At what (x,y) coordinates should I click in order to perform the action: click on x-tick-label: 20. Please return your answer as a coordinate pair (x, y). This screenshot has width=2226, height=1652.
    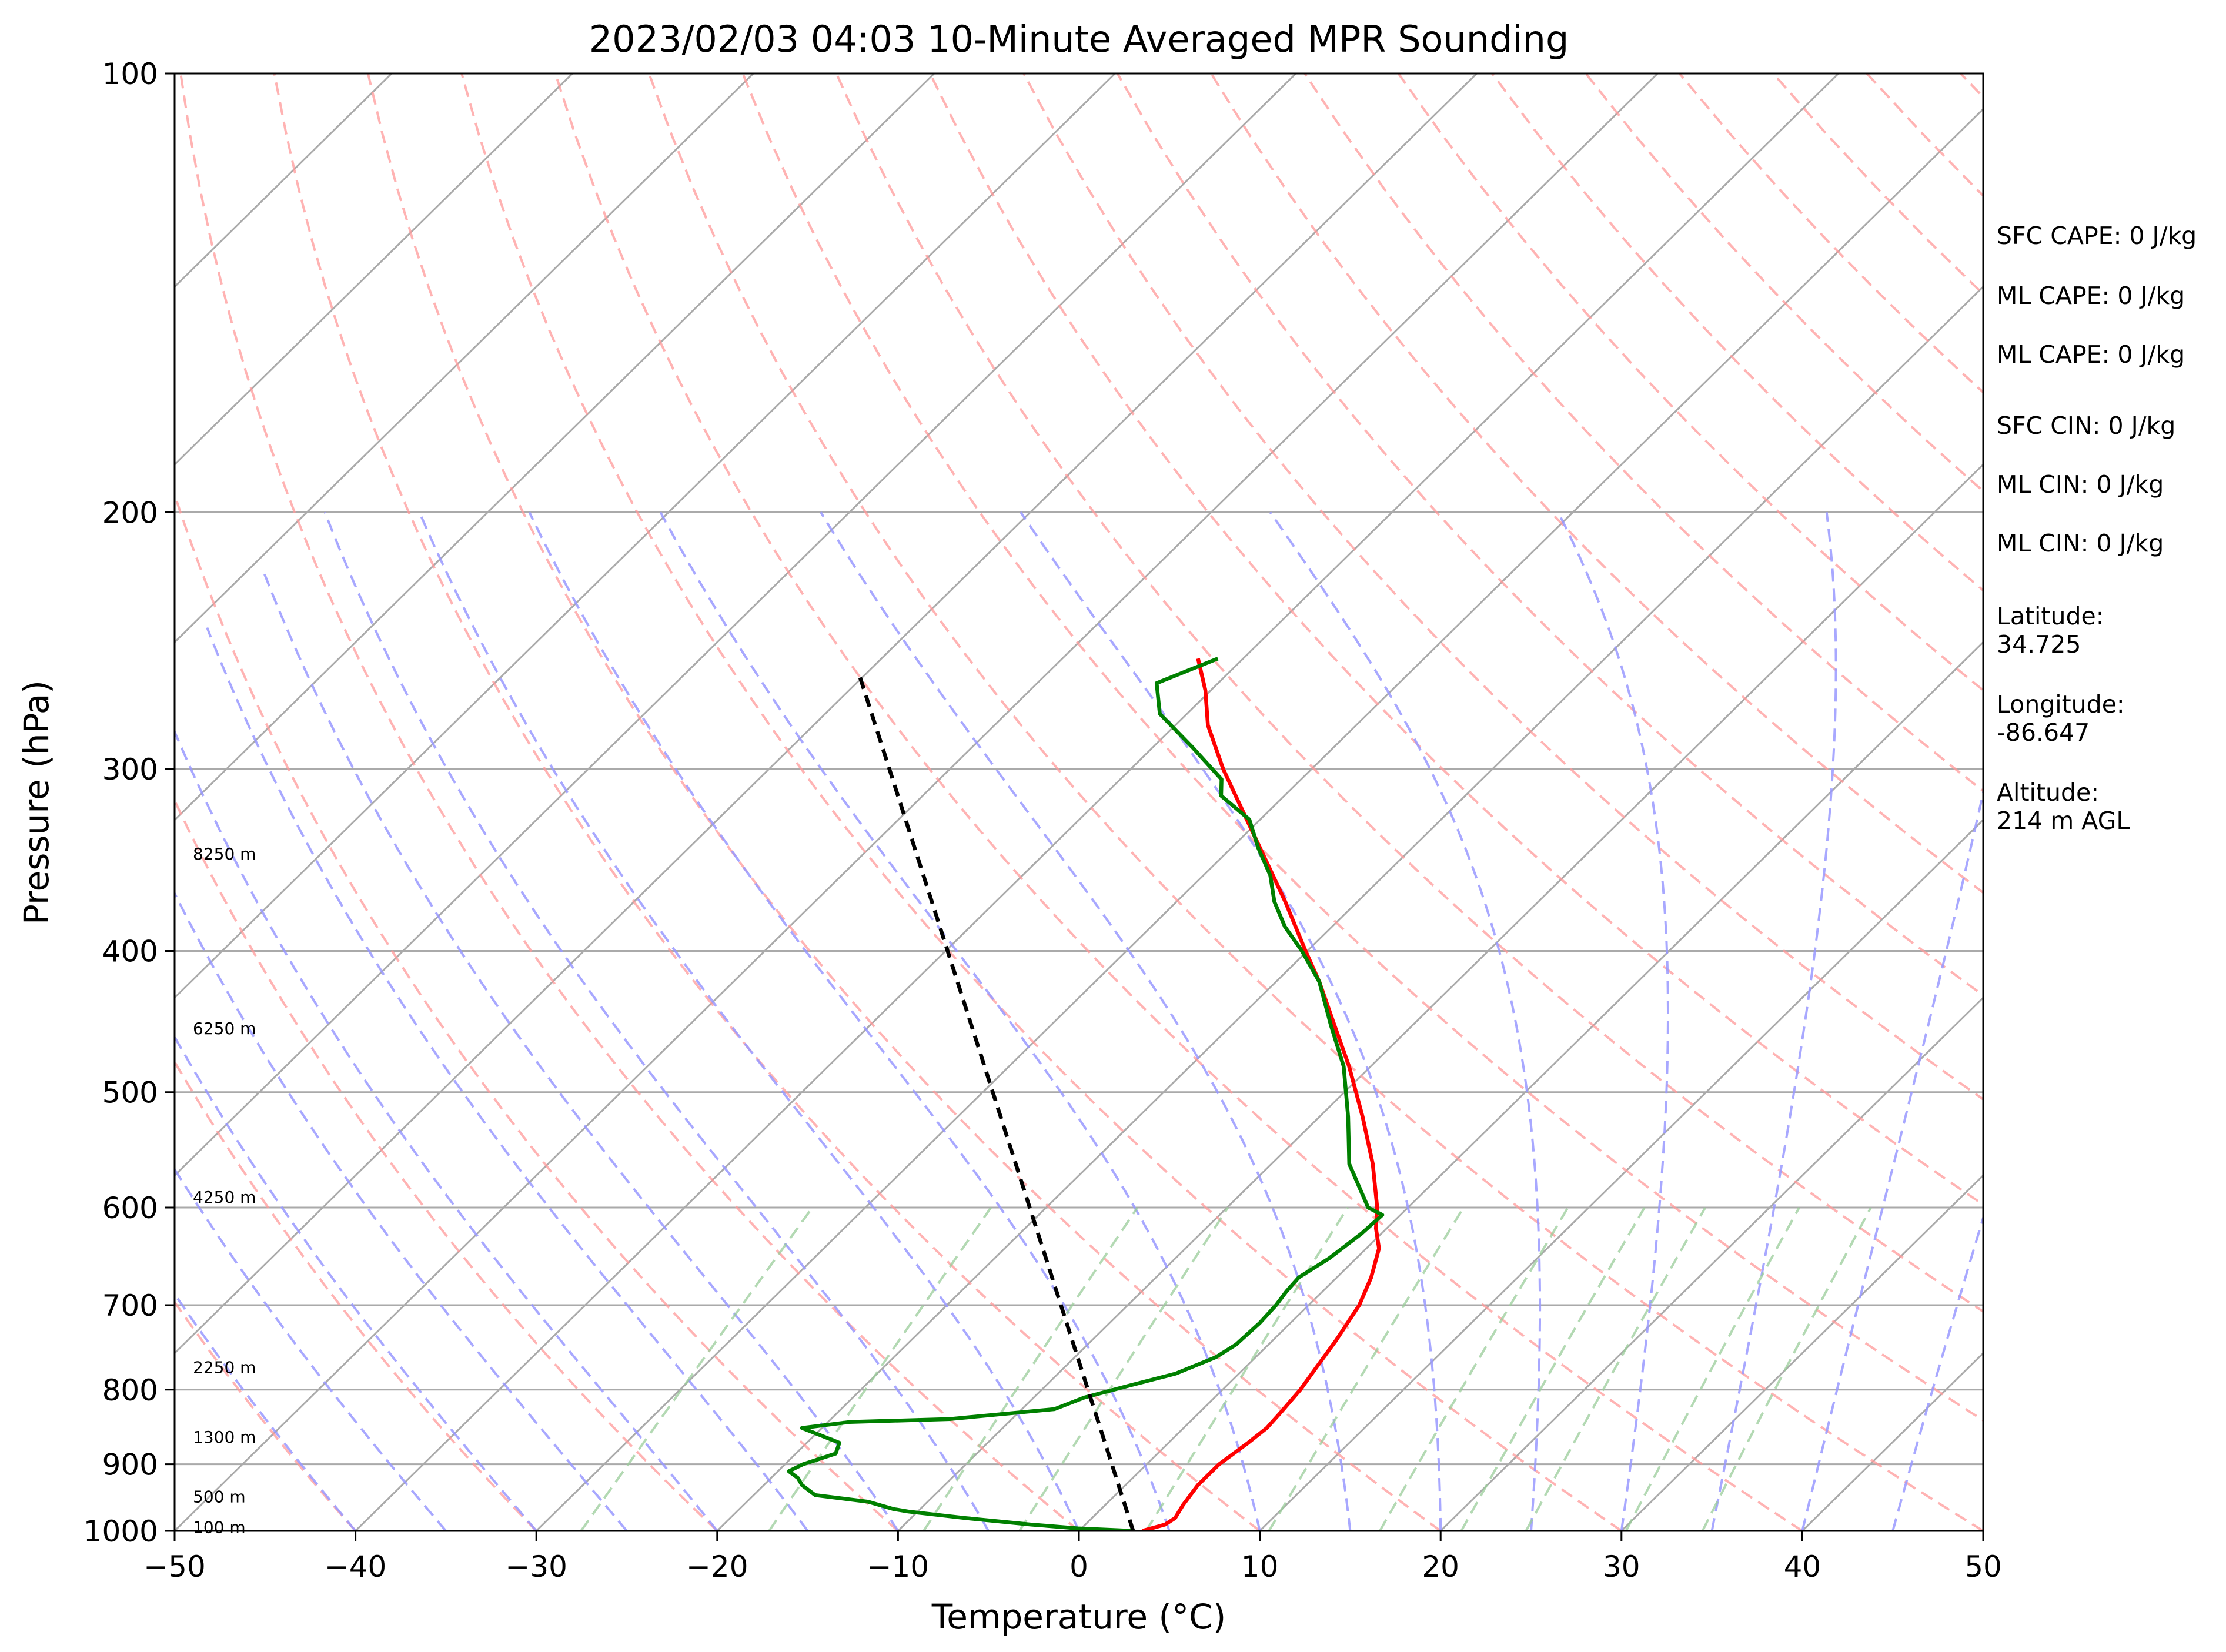
    Looking at the image, I should click on (1440, 1567).